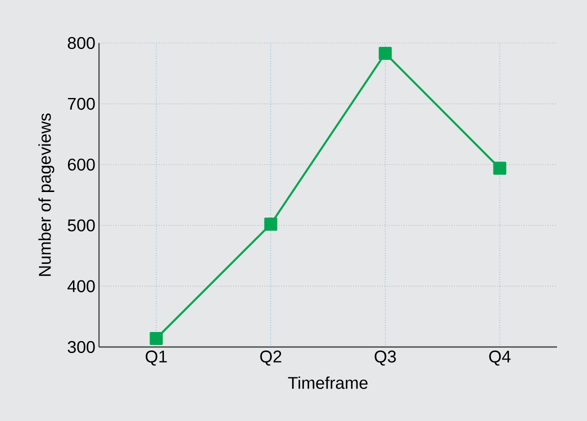  What do you see at coordinates (81, 286) in the screenshot?
I see `y-tick-label: 400` at bounding box center [81, 286].